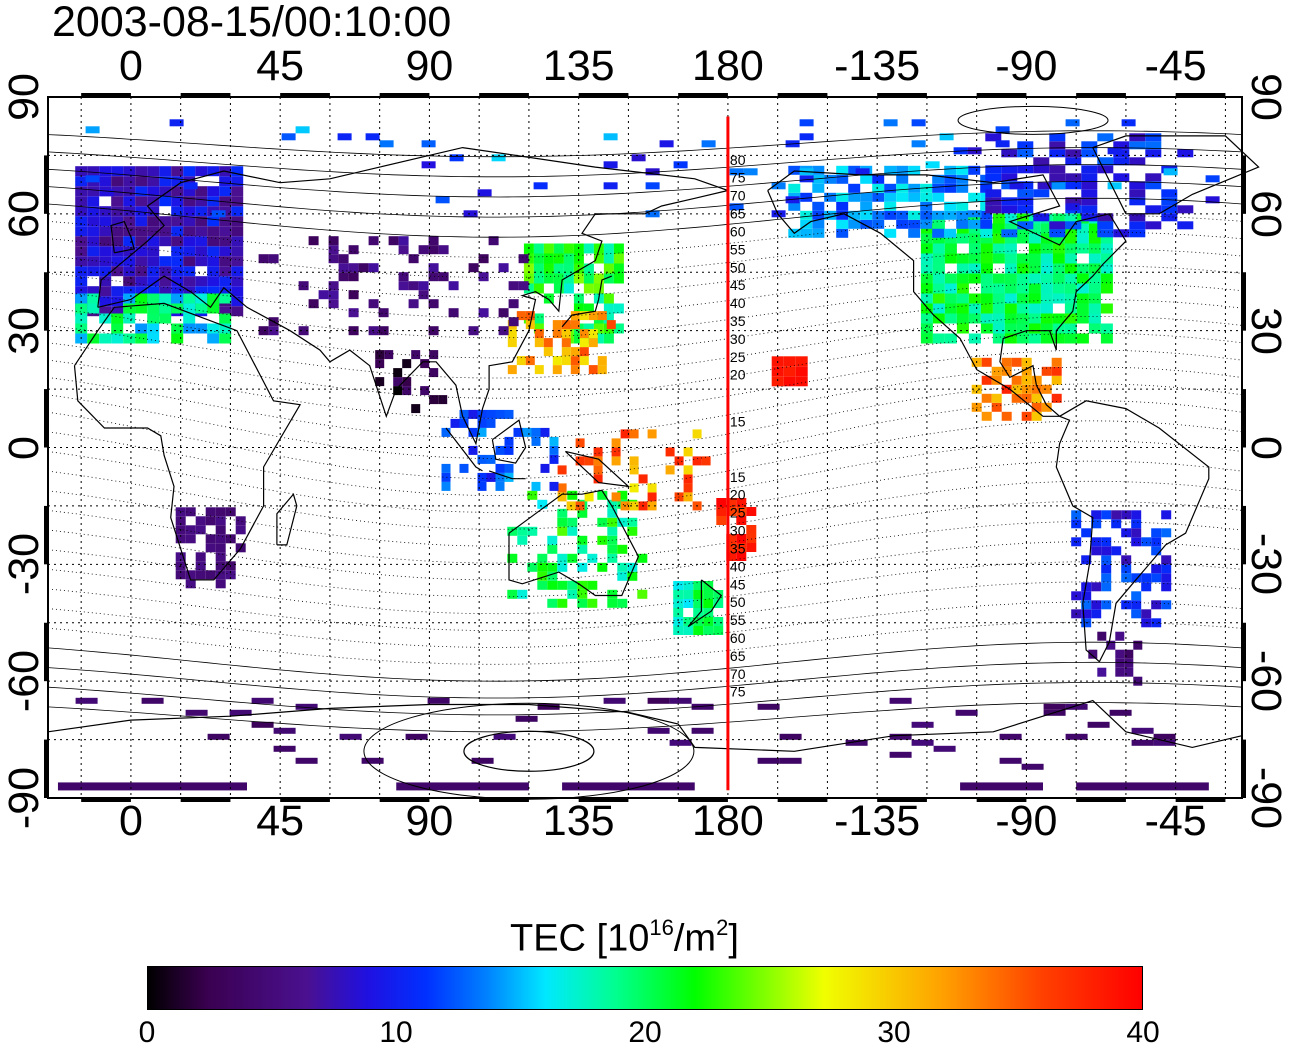  What do you see at coordinates (624, 937) in the screenshot?
I see `colorbar-title: TEC [1016/m2]` at bounding box center [624, 937].